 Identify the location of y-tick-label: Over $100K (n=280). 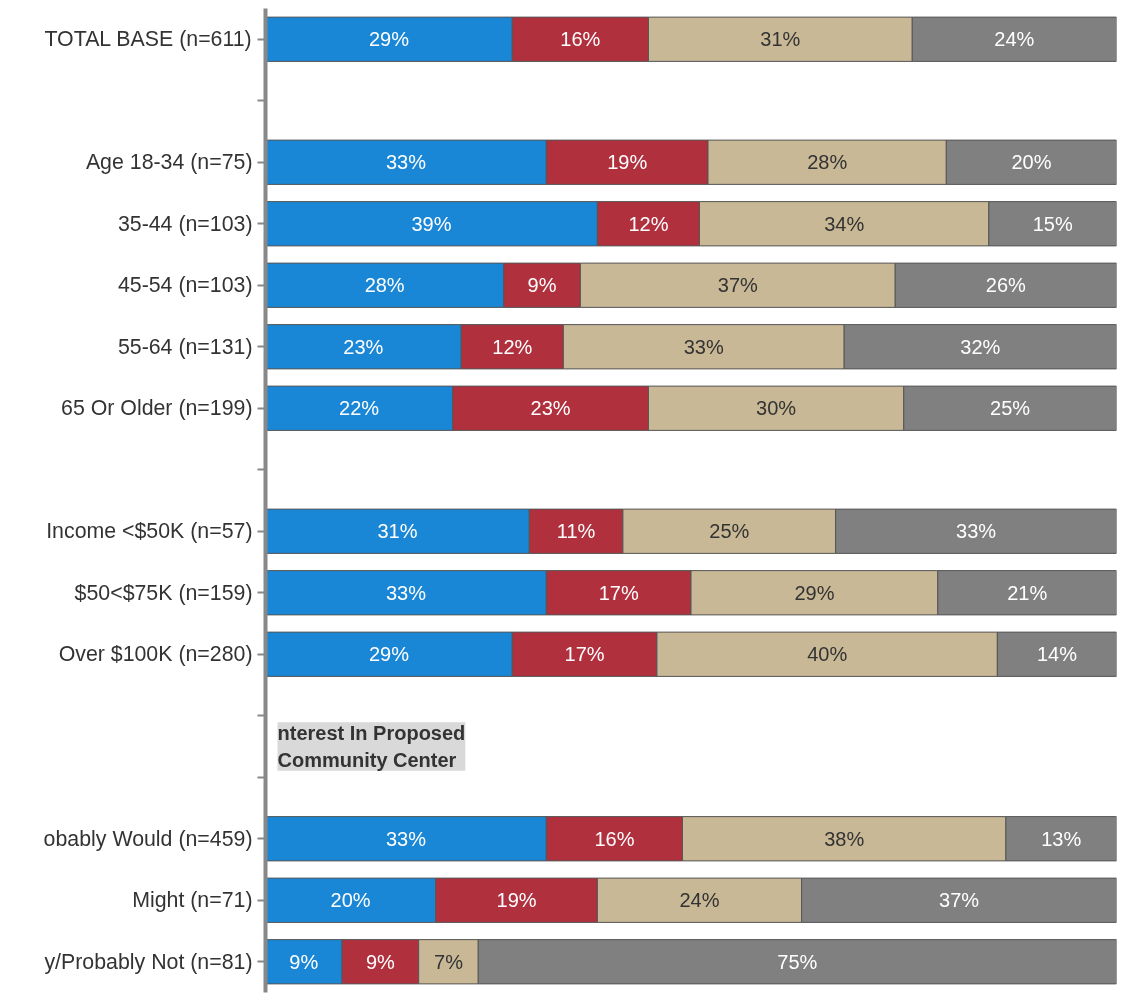
(155, 654).